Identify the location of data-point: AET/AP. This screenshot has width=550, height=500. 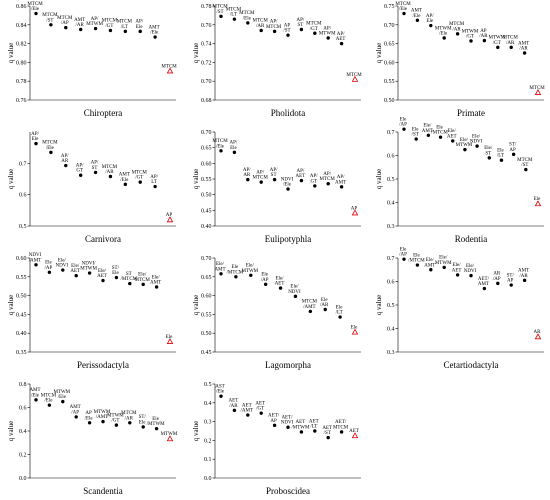
(274, 421).